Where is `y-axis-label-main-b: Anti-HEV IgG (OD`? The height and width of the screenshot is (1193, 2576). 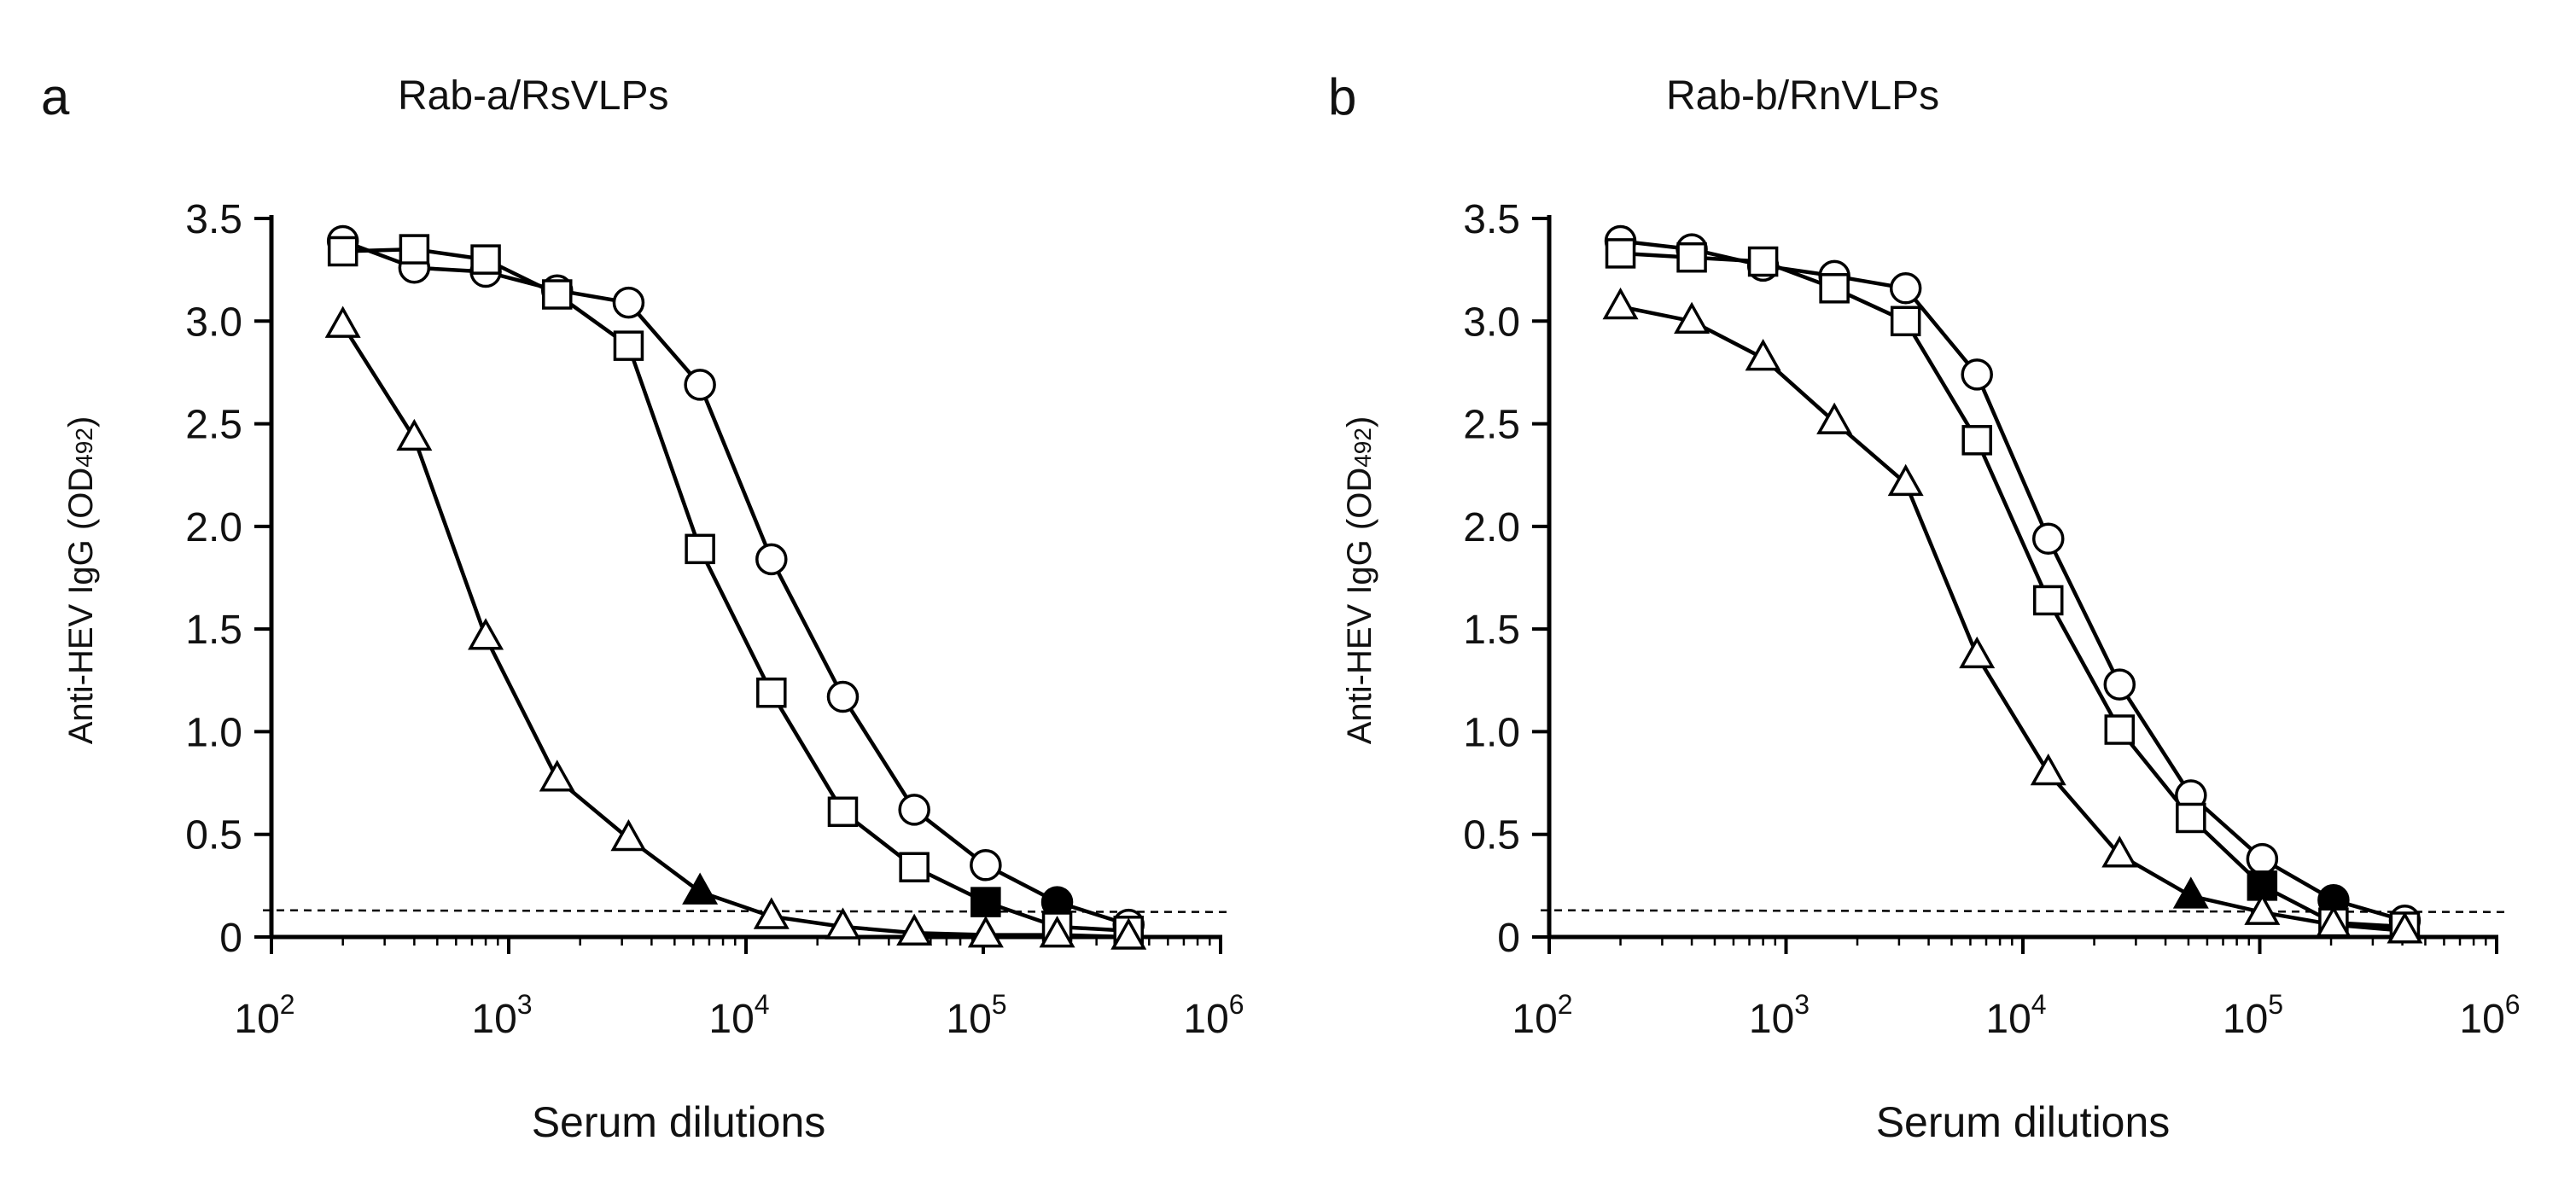
y-axis-label-main-b: Anti-HEV IgG (OD is located at coordinates (1359, 606).